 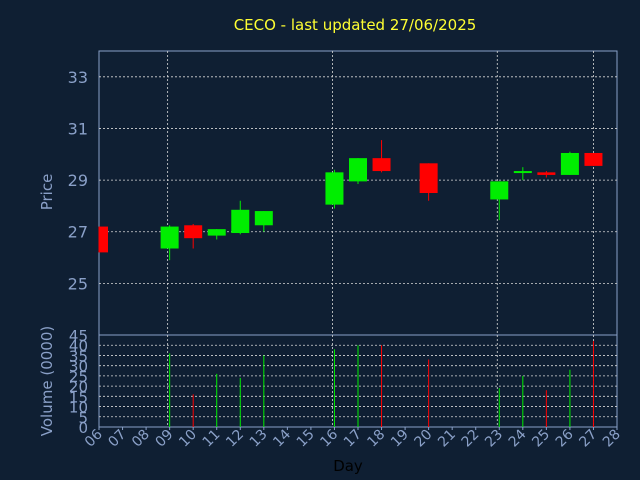 I want to click on x-tick-label: 09, so click(x=165, y=439).